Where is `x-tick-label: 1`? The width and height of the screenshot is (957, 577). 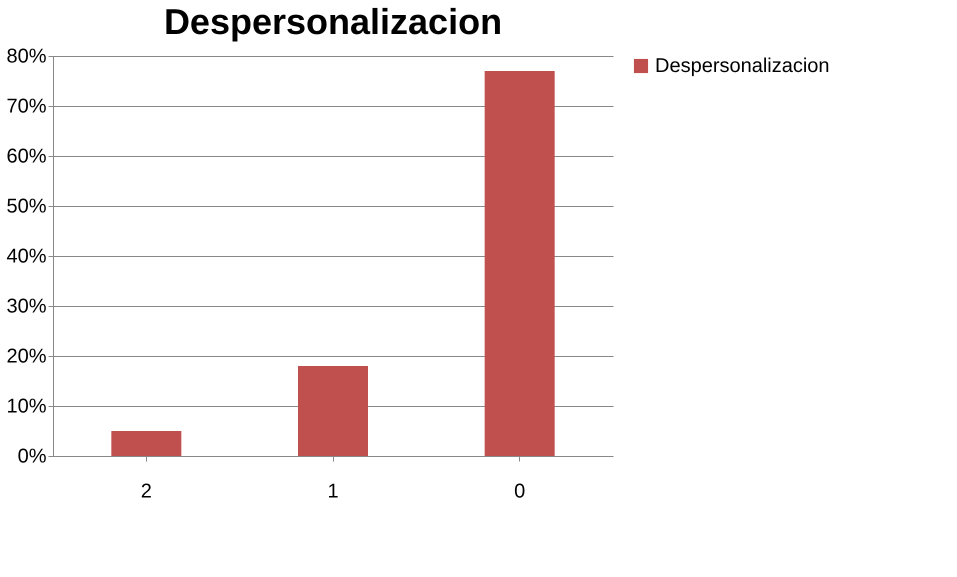
x-tick-label: 1 is located at coordinates (333, 491).